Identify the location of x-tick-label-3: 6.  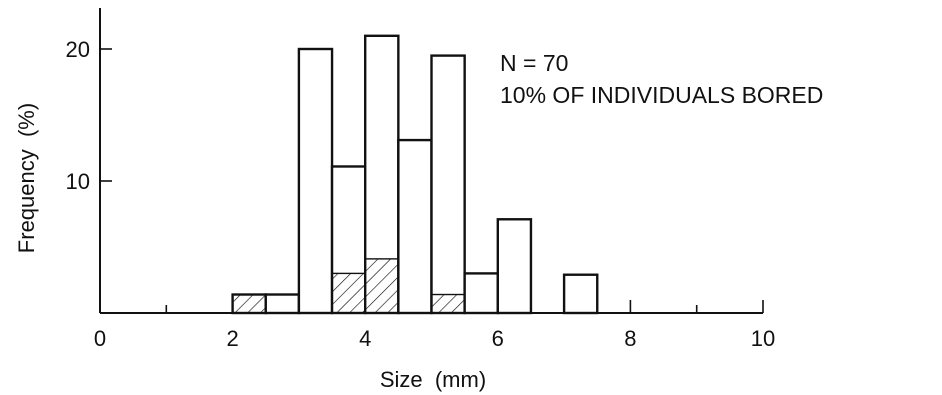
(498, 338).